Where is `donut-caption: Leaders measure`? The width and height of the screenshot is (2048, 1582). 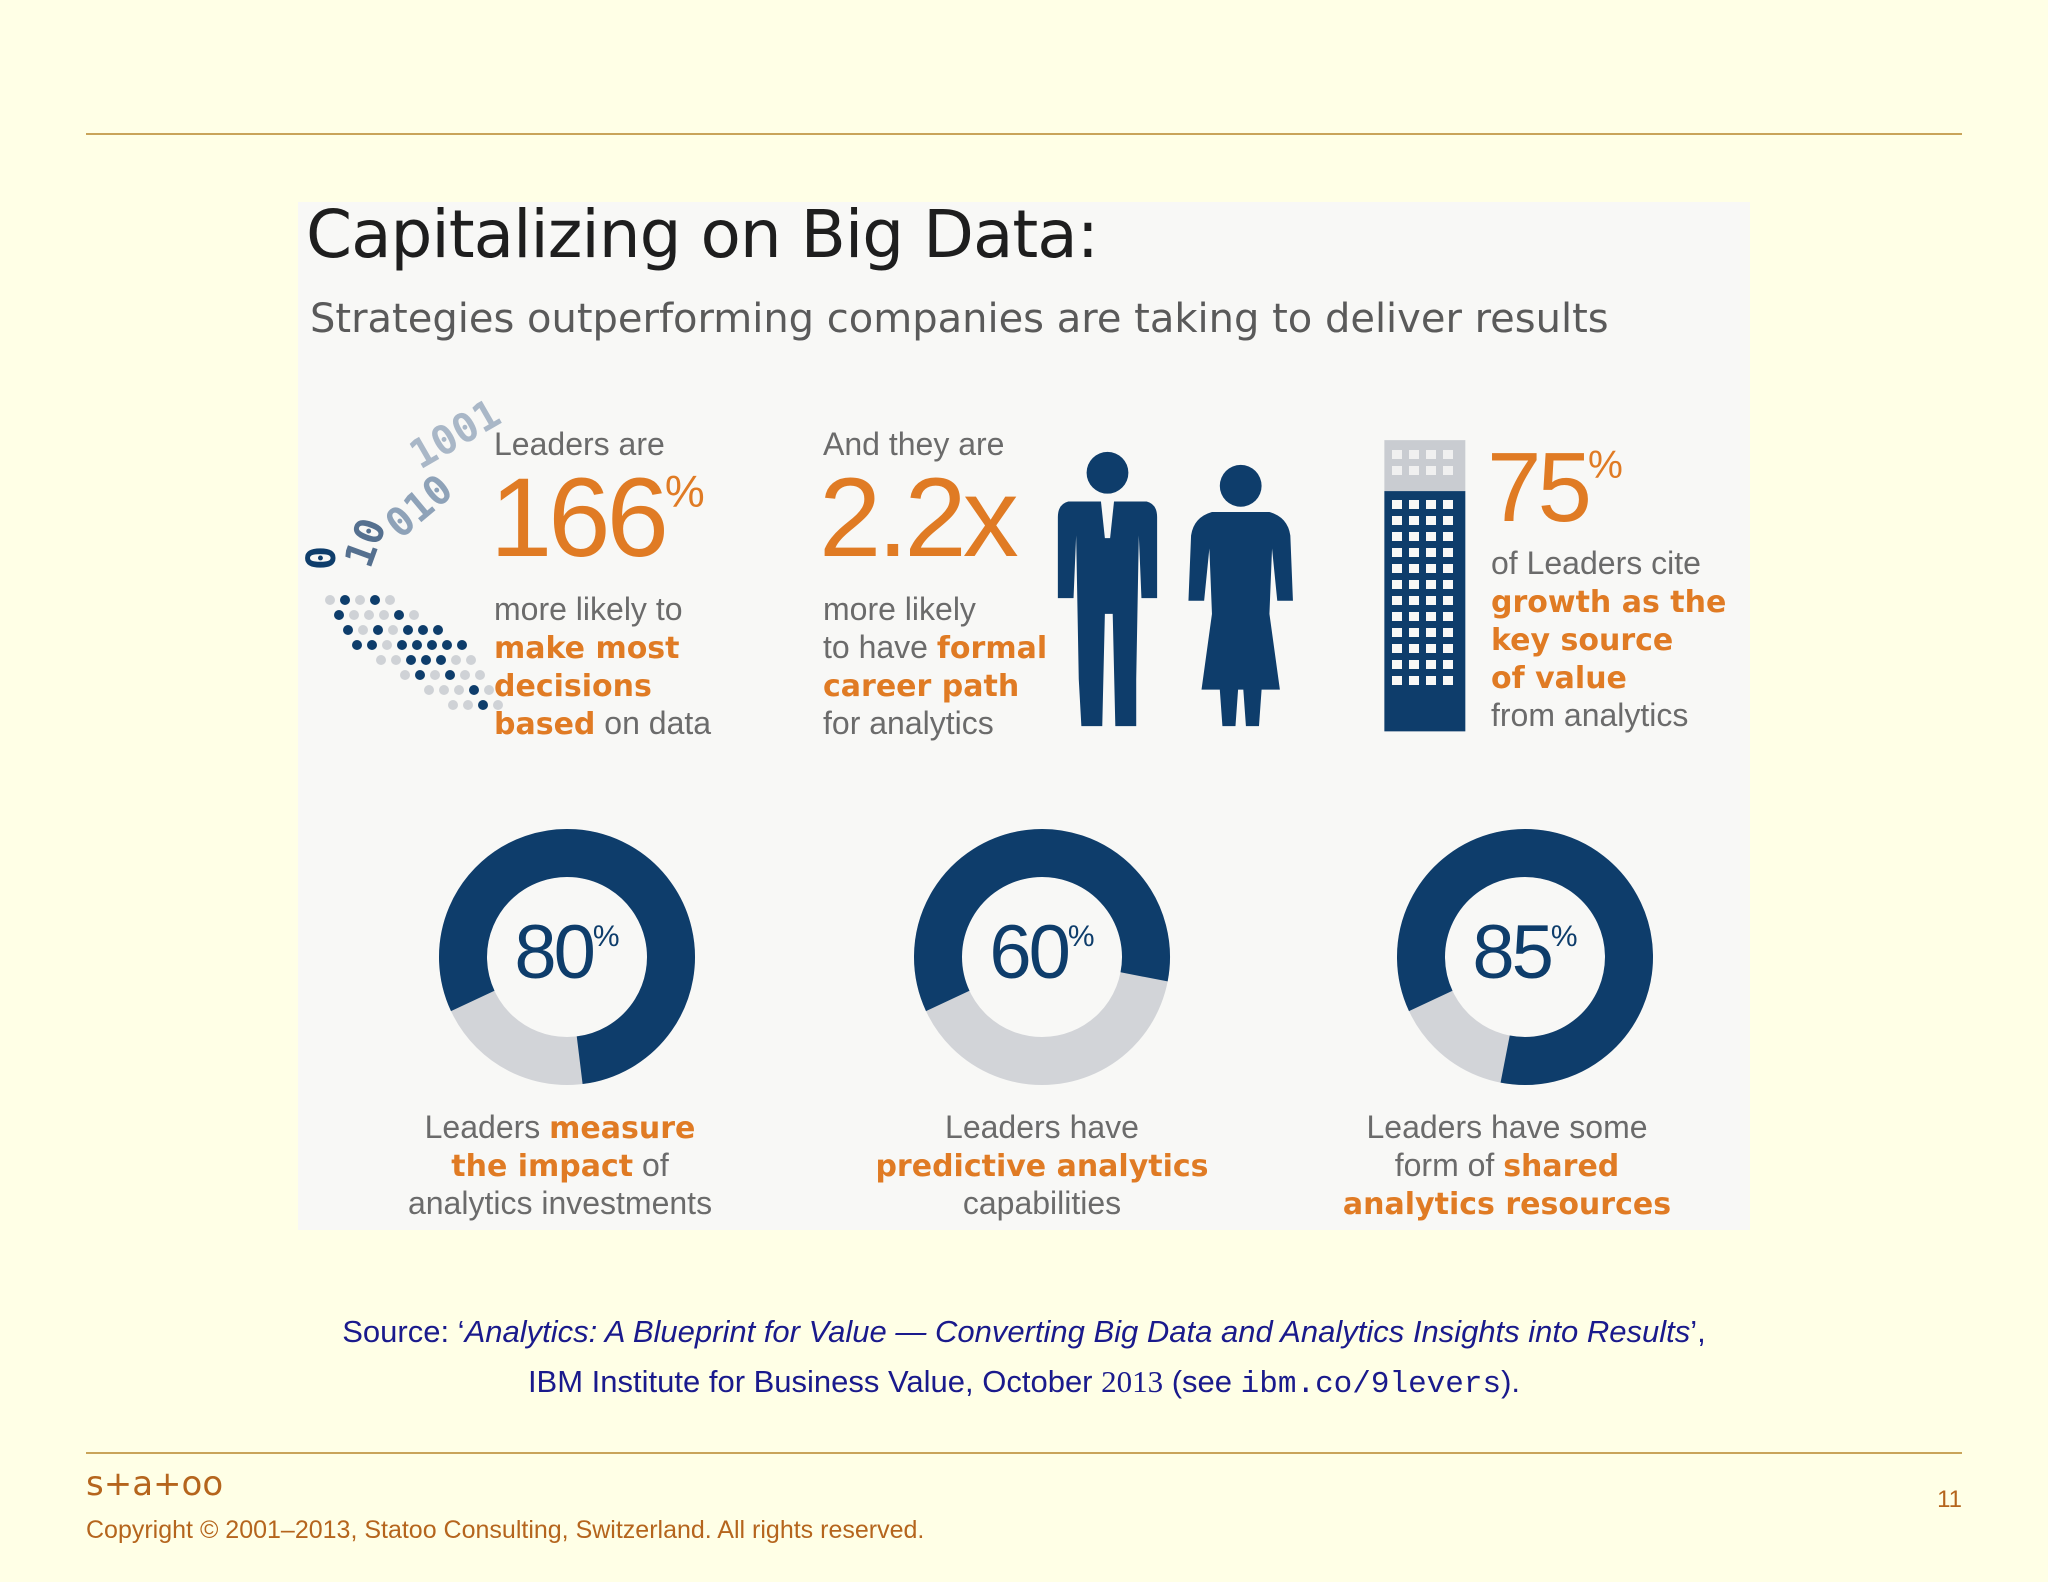
donut-caption: Leaders measure is located at coordinates (560, 1128).